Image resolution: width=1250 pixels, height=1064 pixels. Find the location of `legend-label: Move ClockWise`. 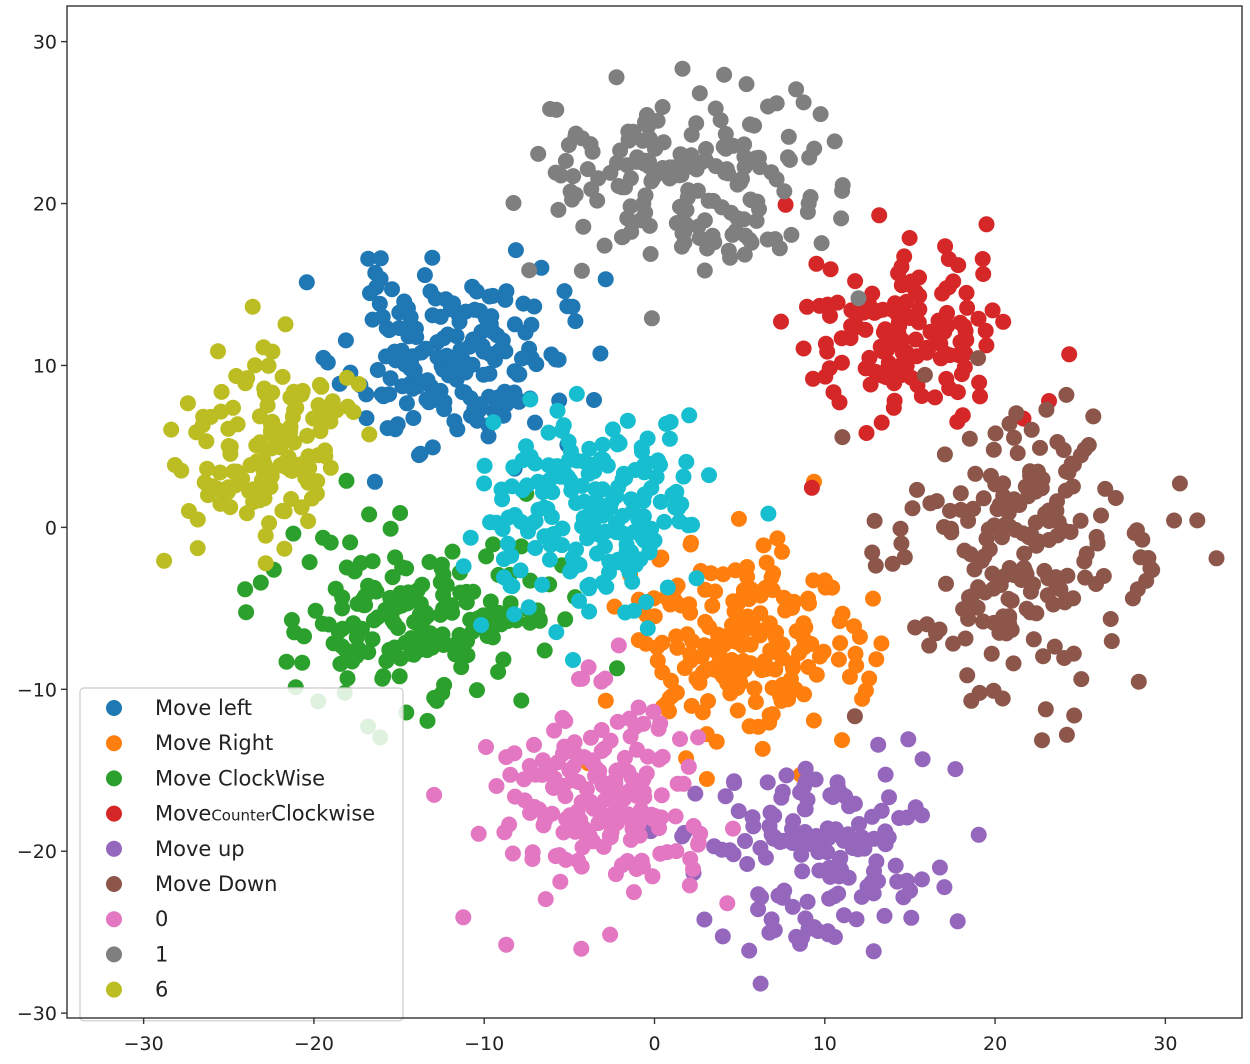

legend-label: Move ClockWise is located at coordinates (240, 778).